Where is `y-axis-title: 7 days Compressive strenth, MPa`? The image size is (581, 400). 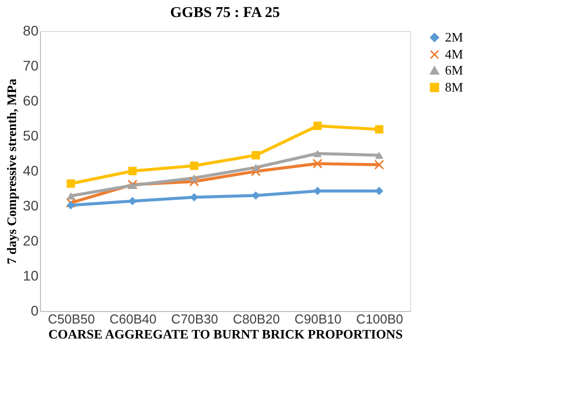
y-axis-title: 7 days Compressive strenth, MPa is located at coordinates (11, 171).